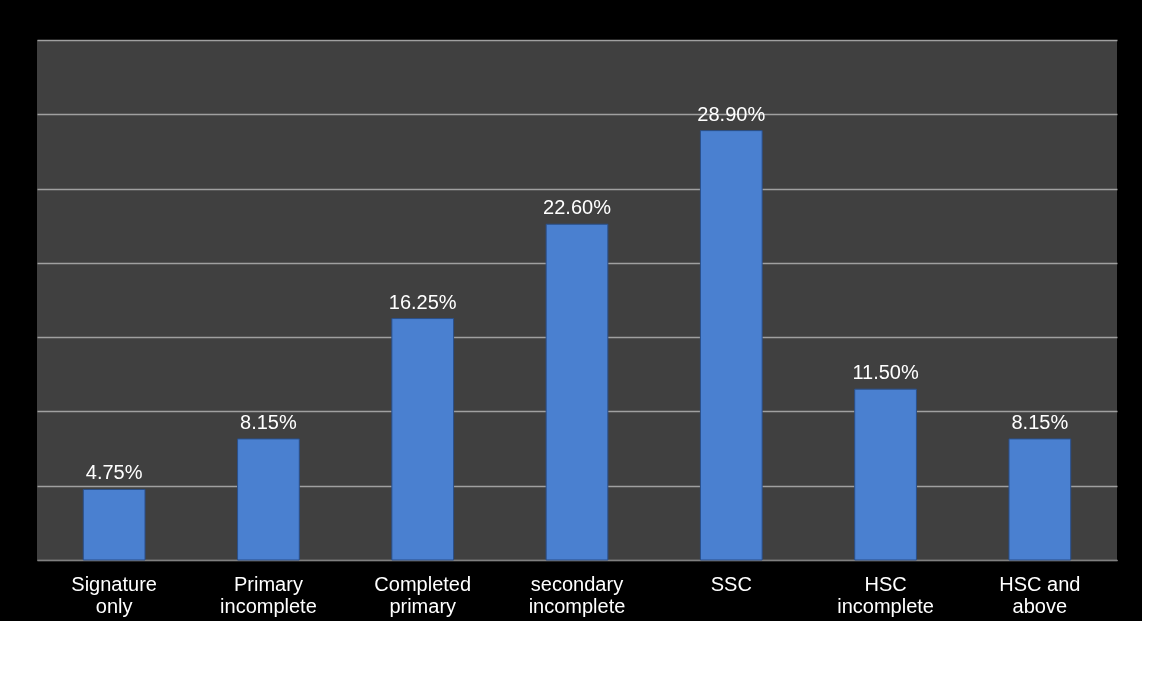 The height and width of the screenshot is (674, 1155). What do you see at coordinates (577, 207) in the screenshot?
I see `data-label: 22.60%` at bounding box center [577, 207].